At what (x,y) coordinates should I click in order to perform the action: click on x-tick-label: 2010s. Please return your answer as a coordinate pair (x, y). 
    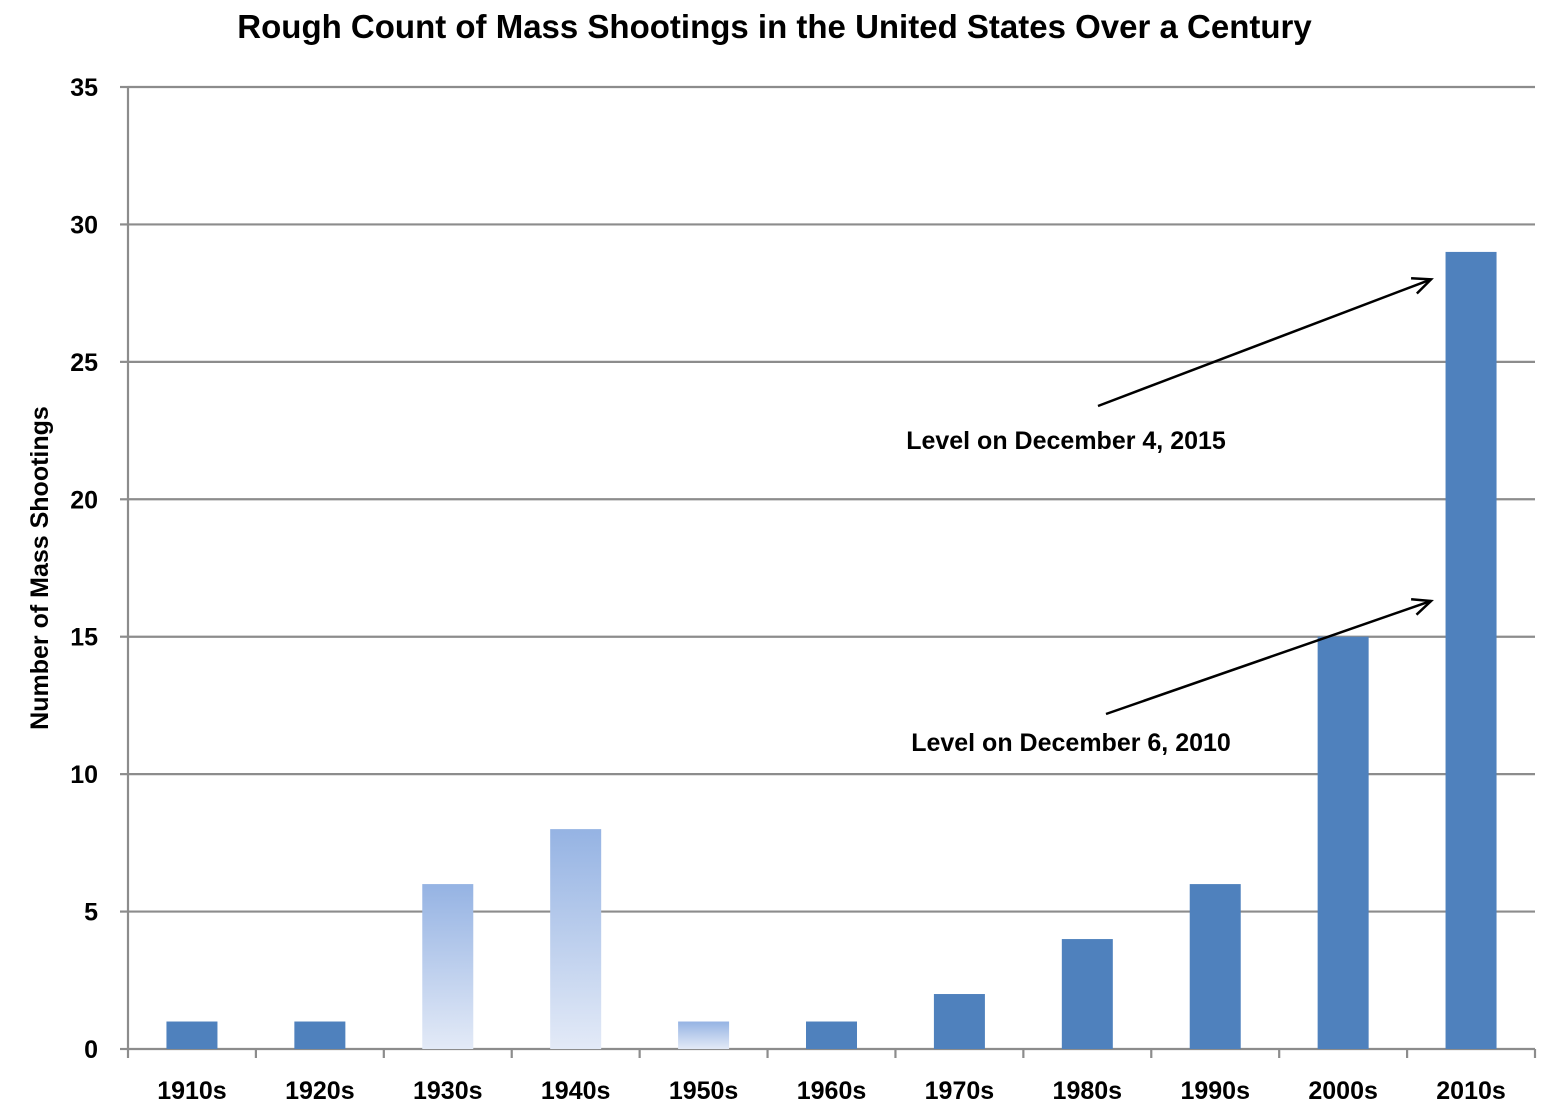
    Looking at the image, I should click on (1471, 1091).